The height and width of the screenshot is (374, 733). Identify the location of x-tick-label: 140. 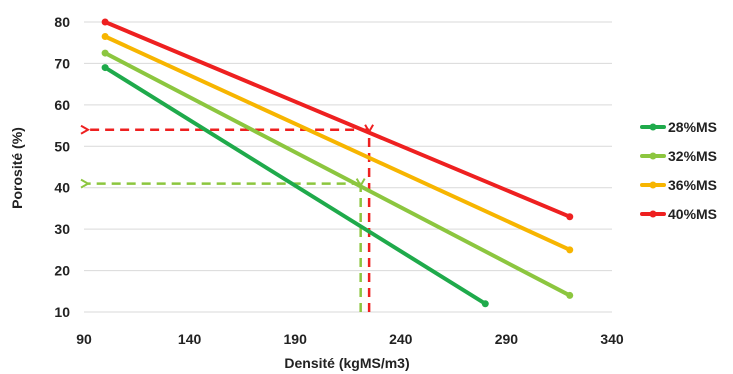
(190, 339).